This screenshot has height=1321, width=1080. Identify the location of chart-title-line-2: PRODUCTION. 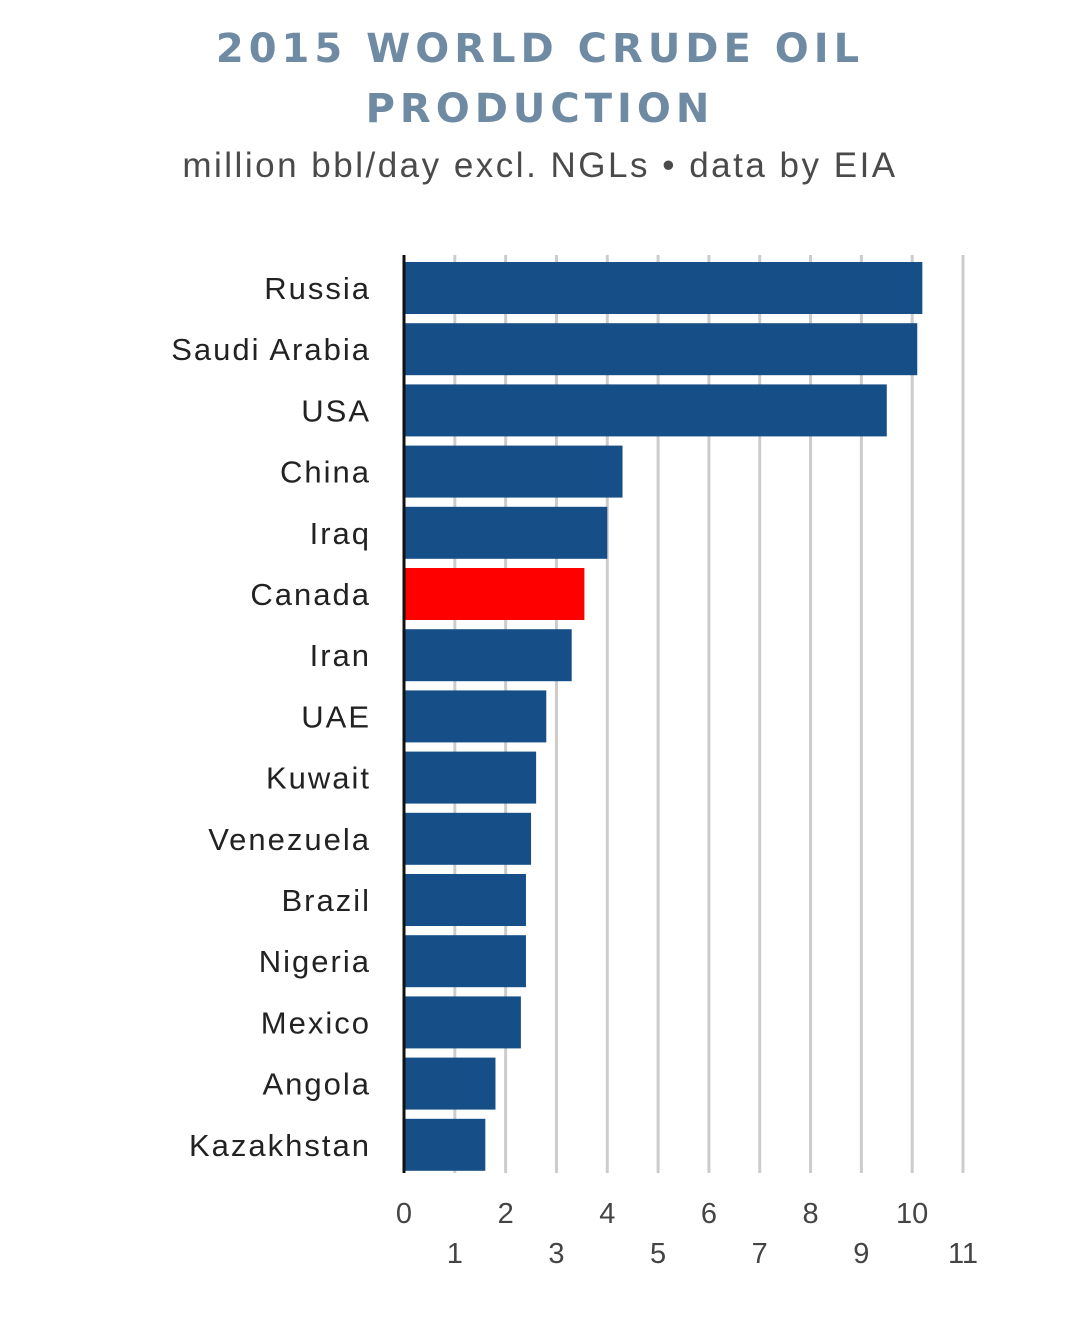
(540, 109).